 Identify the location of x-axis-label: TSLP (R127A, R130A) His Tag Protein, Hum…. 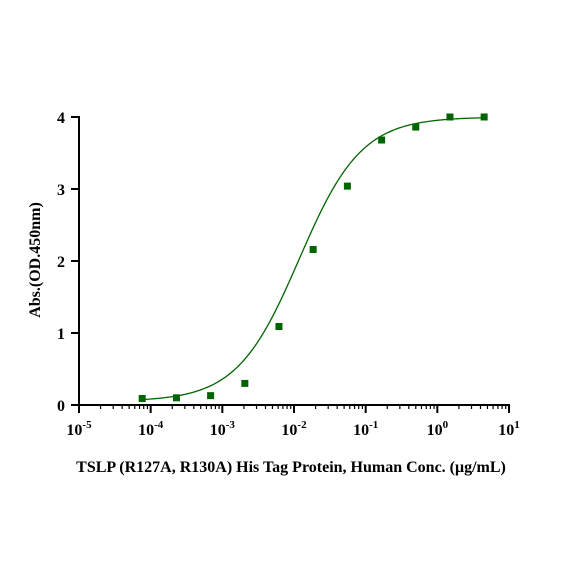
(291, 467).